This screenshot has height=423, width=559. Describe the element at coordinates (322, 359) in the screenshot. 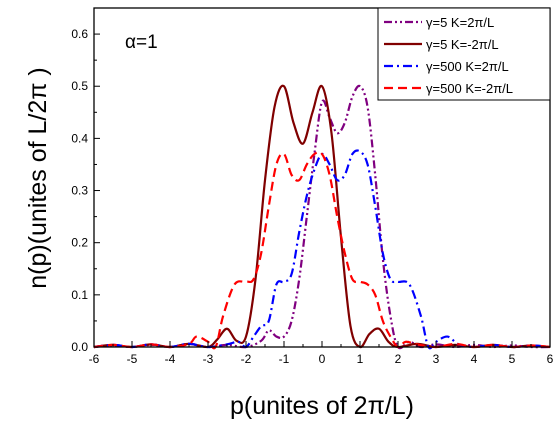

I see `x-tick-label: 0` at that location.